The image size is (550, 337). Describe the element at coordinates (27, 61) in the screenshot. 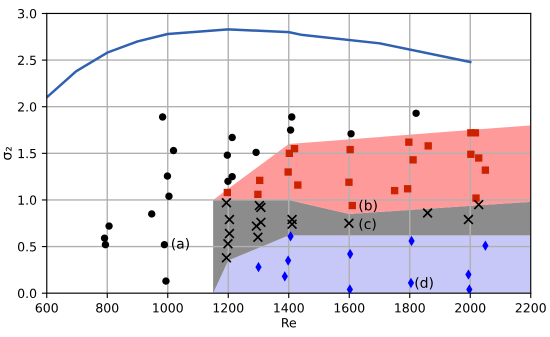

I see `y-tick-label: 2.5` at that location.